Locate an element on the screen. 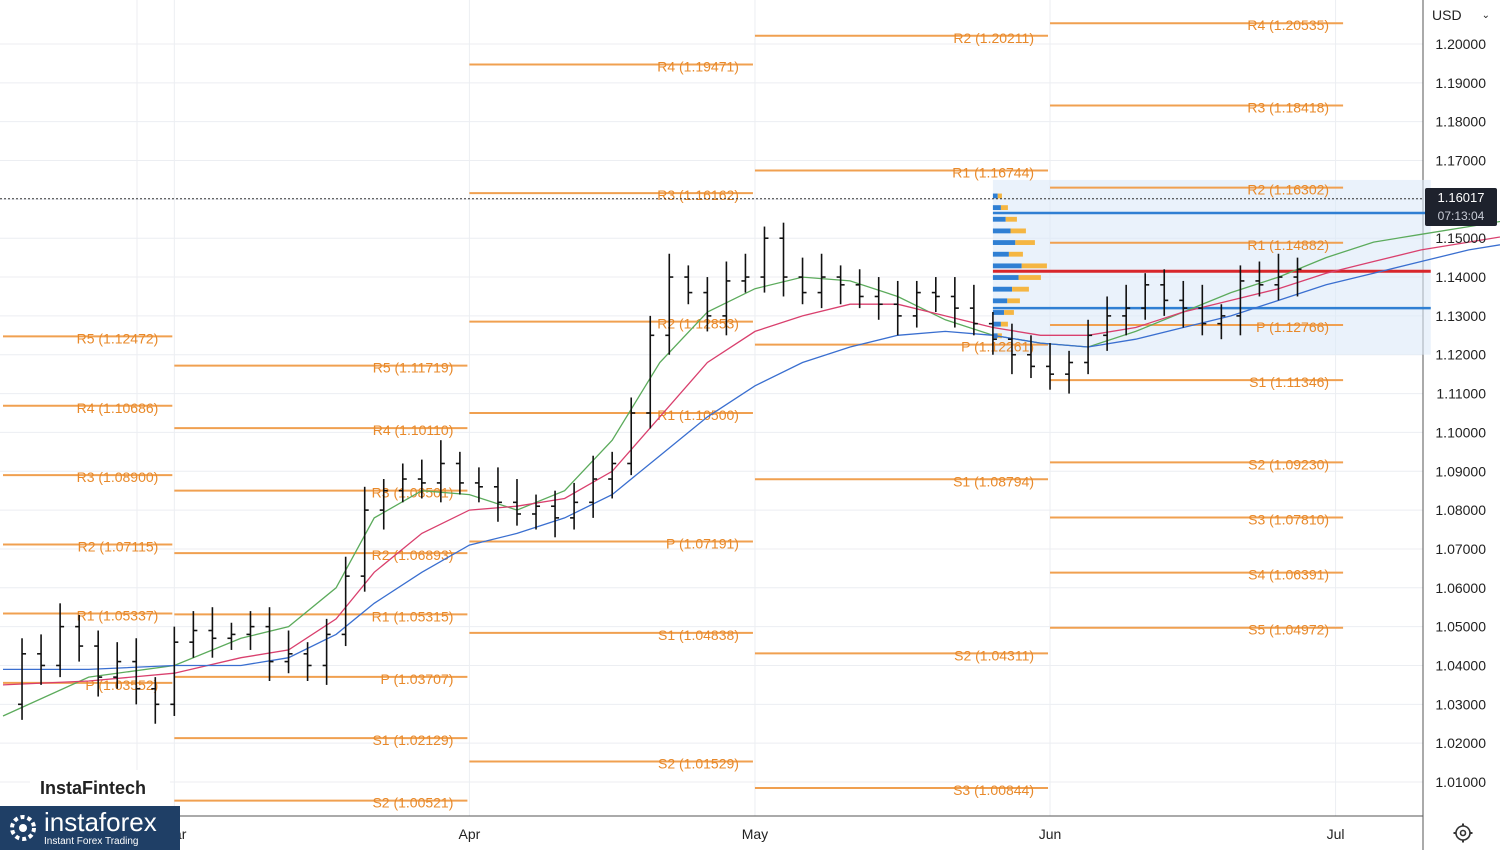 The width and height of the screenshot is (1500, 850). pivot-label-s3: S3 (1.07810) is located at coordinates (1288, 519).